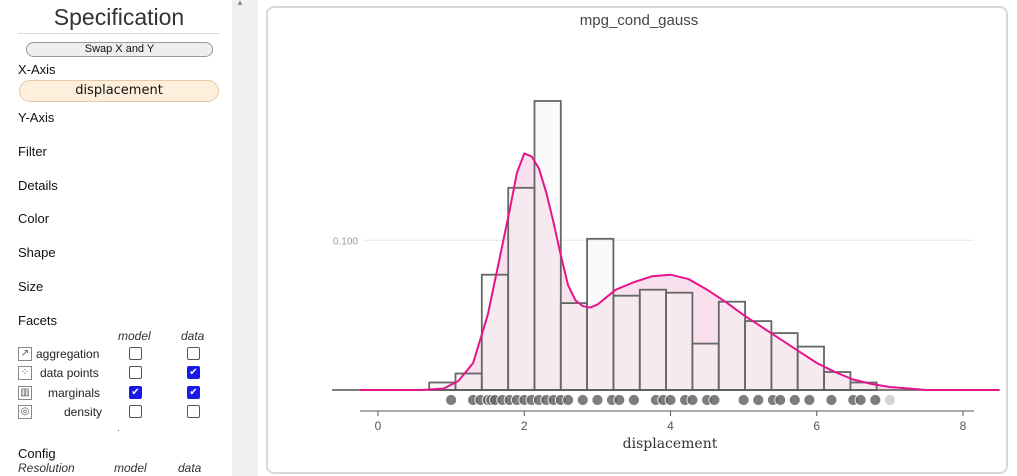 The height and width of the screenshot is (476, 1017). I want to click on x-tick-label: 6, so click(816, 426).